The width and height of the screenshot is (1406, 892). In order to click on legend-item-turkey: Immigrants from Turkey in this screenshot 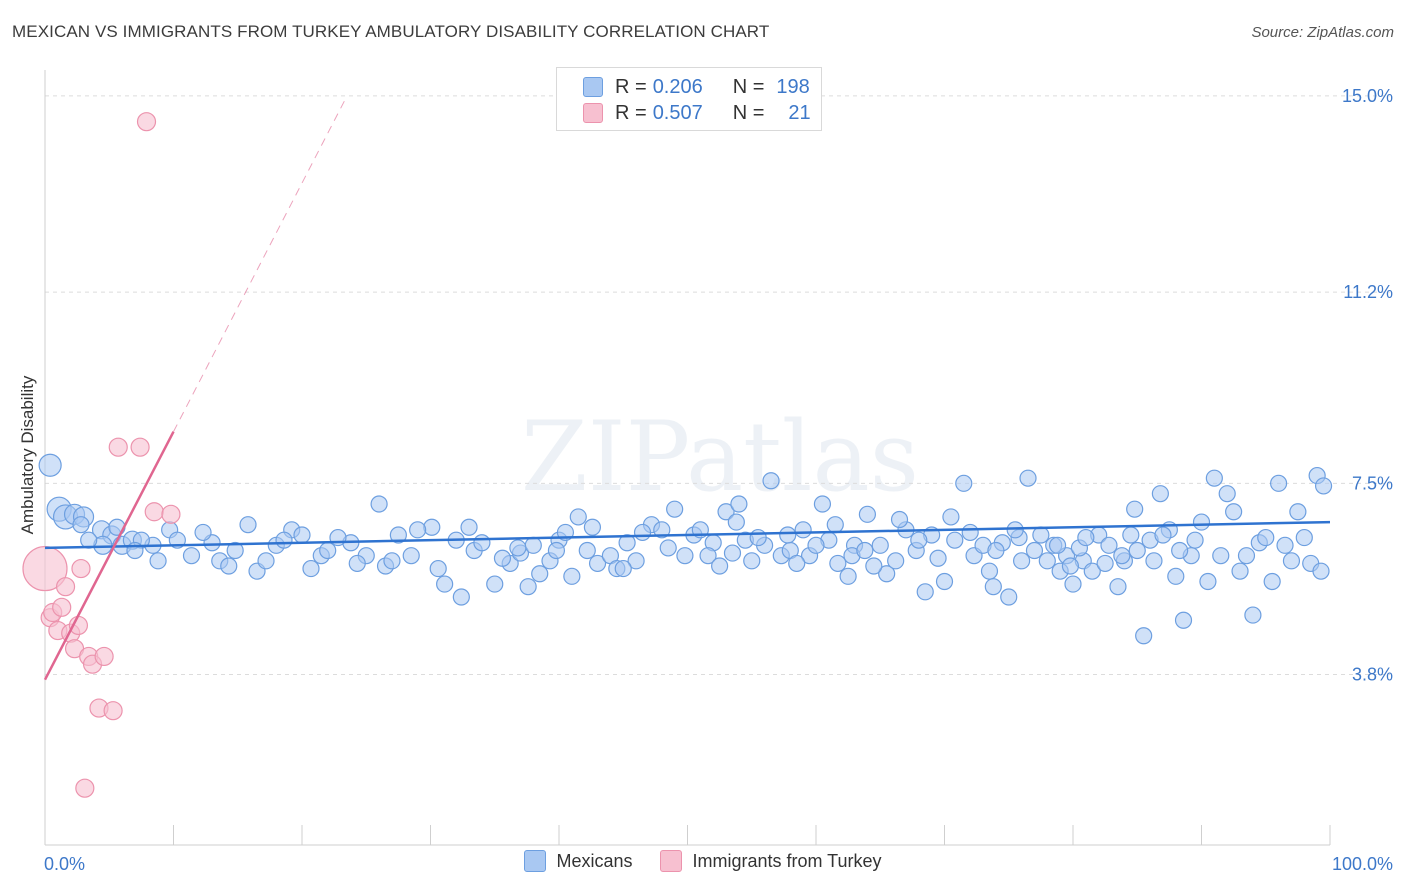, I will do `click(771, 861)`.